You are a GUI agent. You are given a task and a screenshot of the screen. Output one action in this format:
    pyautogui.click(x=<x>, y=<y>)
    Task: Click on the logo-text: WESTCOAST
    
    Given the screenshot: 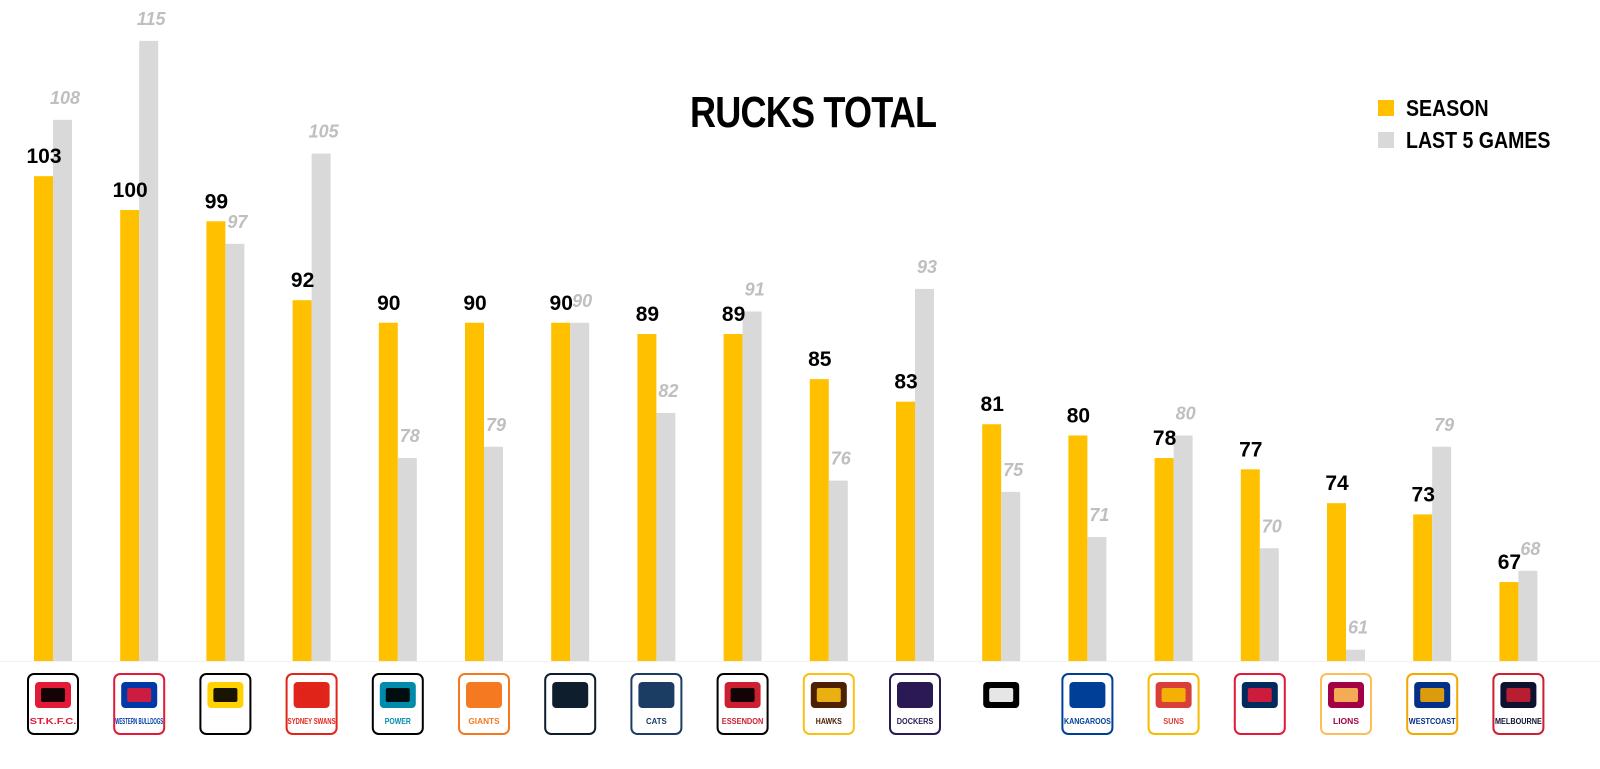 What is the action you would take?
    pyautogui.click(x=1432, y=721)
    